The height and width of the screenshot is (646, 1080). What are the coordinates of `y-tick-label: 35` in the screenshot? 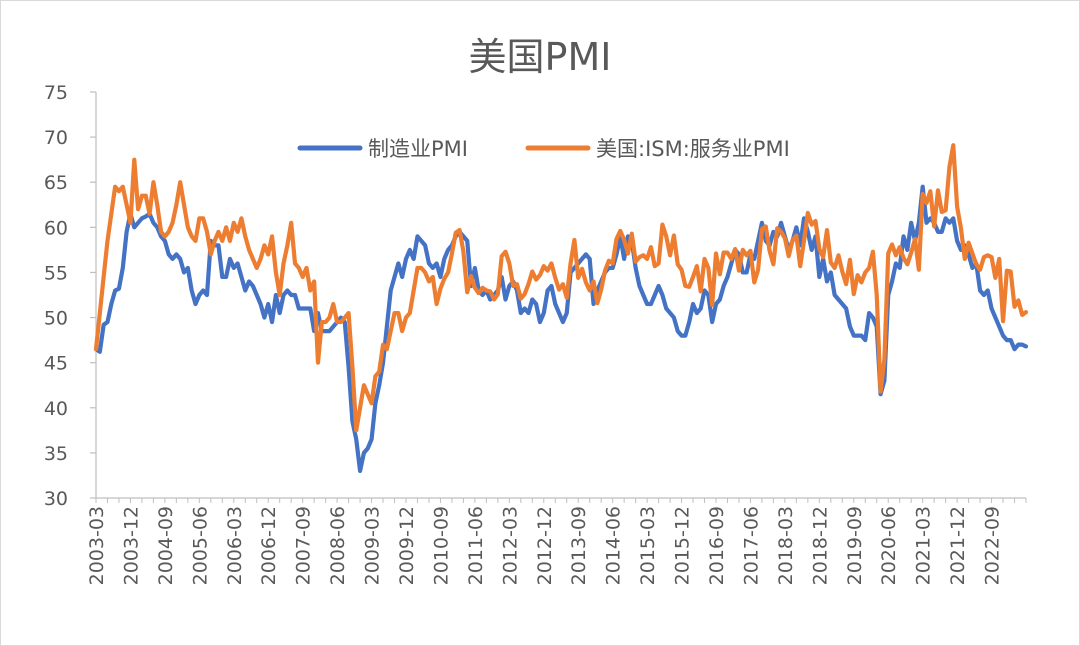 It's located at (56, 454).